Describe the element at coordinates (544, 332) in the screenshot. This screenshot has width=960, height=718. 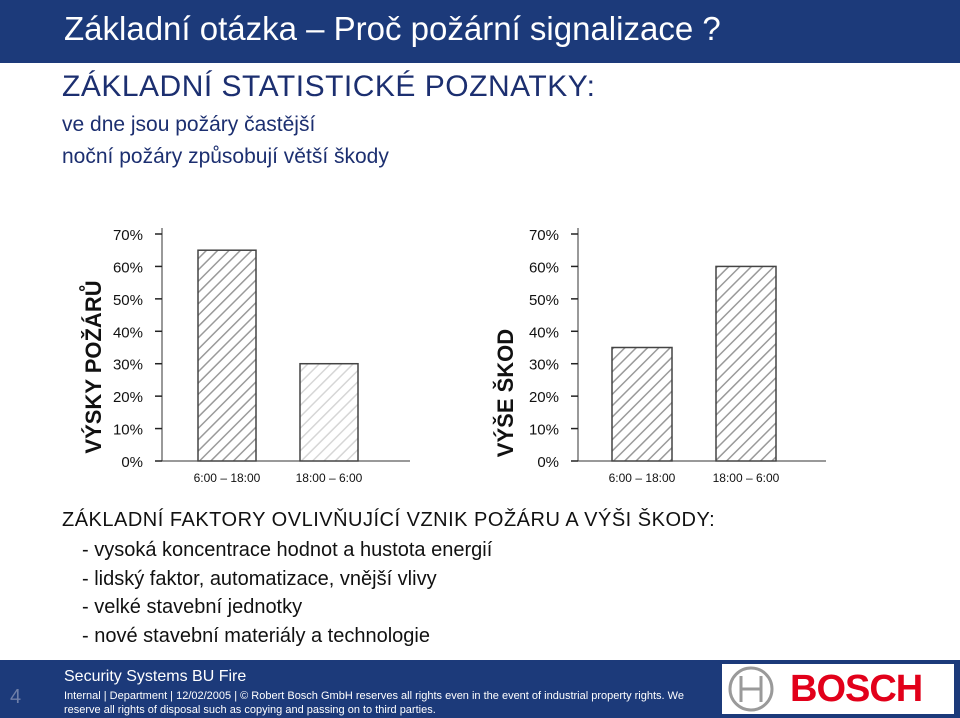
I see `chart2-tick-label: 40%` at that location.